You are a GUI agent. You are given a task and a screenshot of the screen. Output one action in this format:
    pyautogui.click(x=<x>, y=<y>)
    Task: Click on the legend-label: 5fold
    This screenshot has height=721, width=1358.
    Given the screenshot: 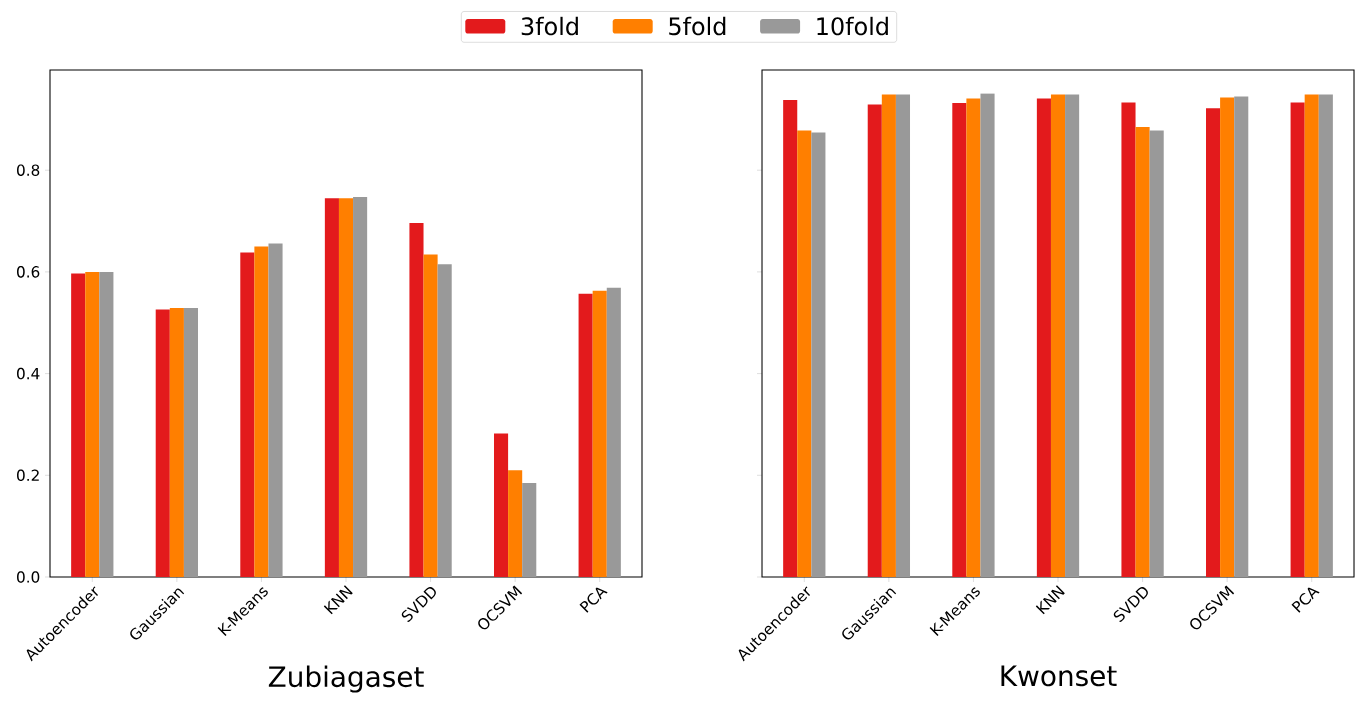 What is the action you would take?
    pyautogui.click(x=697, y=26)
    